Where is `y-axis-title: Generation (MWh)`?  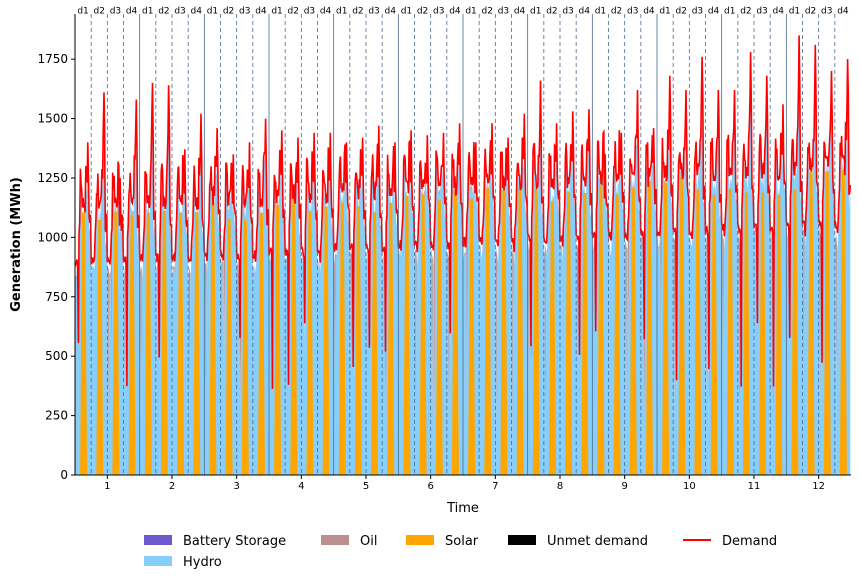 y-axis-title: Generation (MWh) is located at coordinates (16, 244).